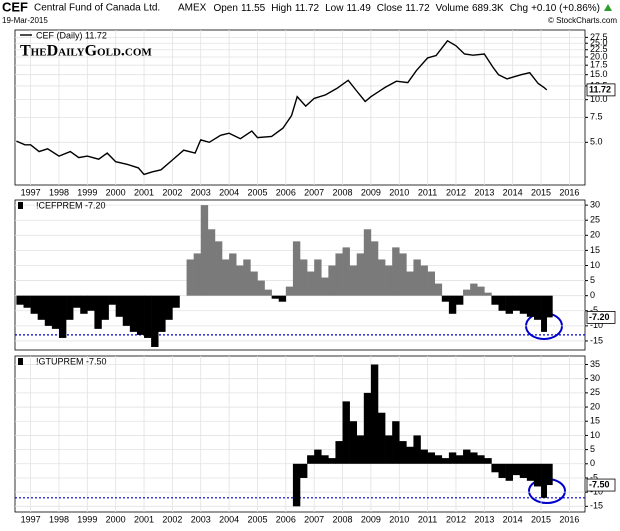 The height and width of the screenshot is (531, 620). I want to click on x-tick-label: 2009, so click(371, 192).